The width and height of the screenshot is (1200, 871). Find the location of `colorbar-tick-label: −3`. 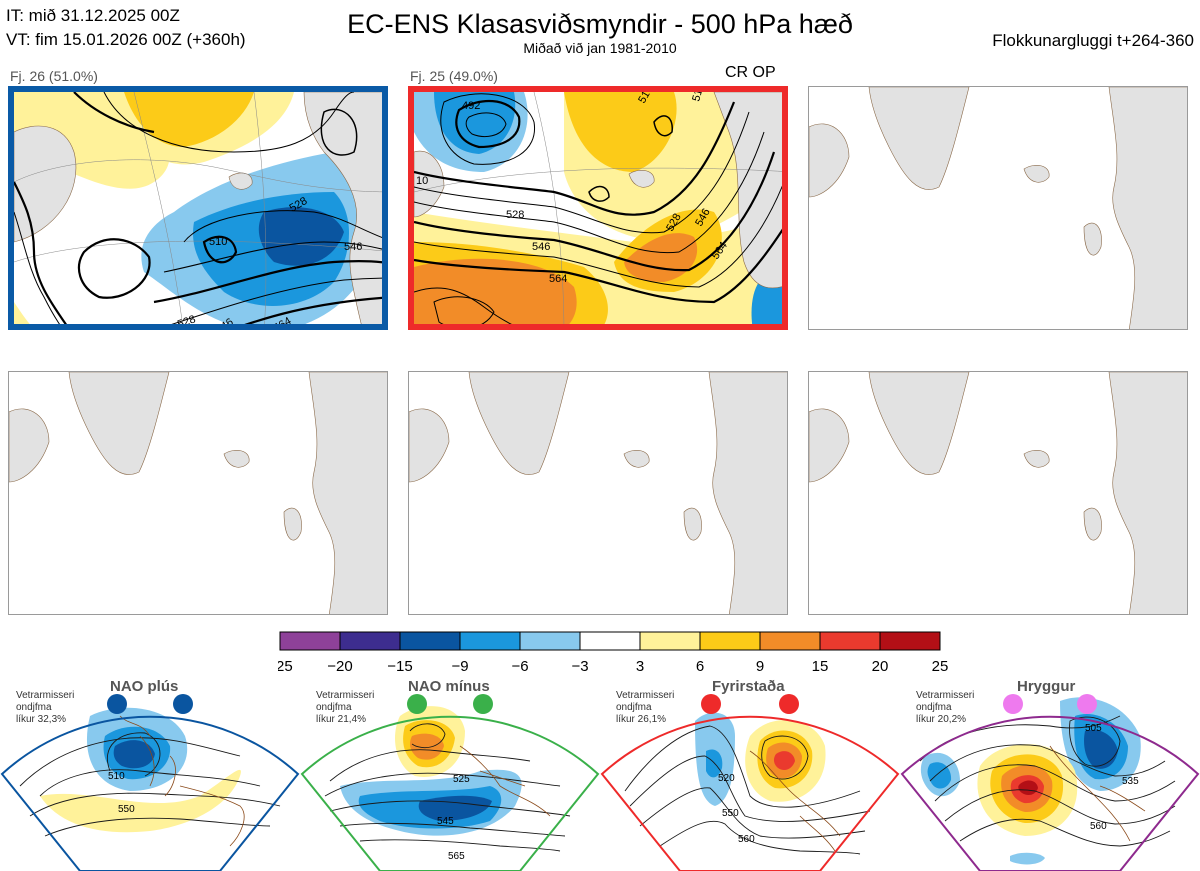

colorbar-tick-label: −3 is located at coordinates (579, 666).